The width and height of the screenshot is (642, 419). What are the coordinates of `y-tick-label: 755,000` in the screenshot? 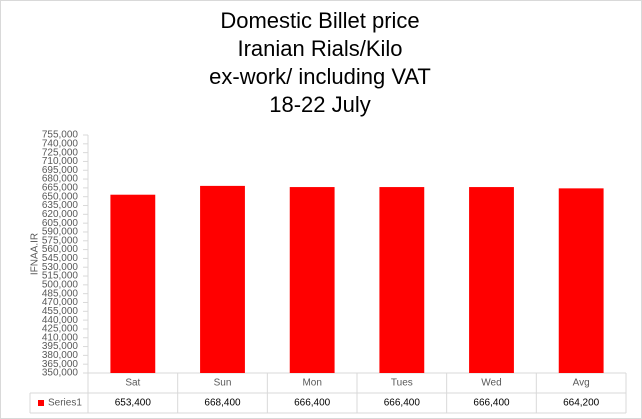 It's located at (60, 135).